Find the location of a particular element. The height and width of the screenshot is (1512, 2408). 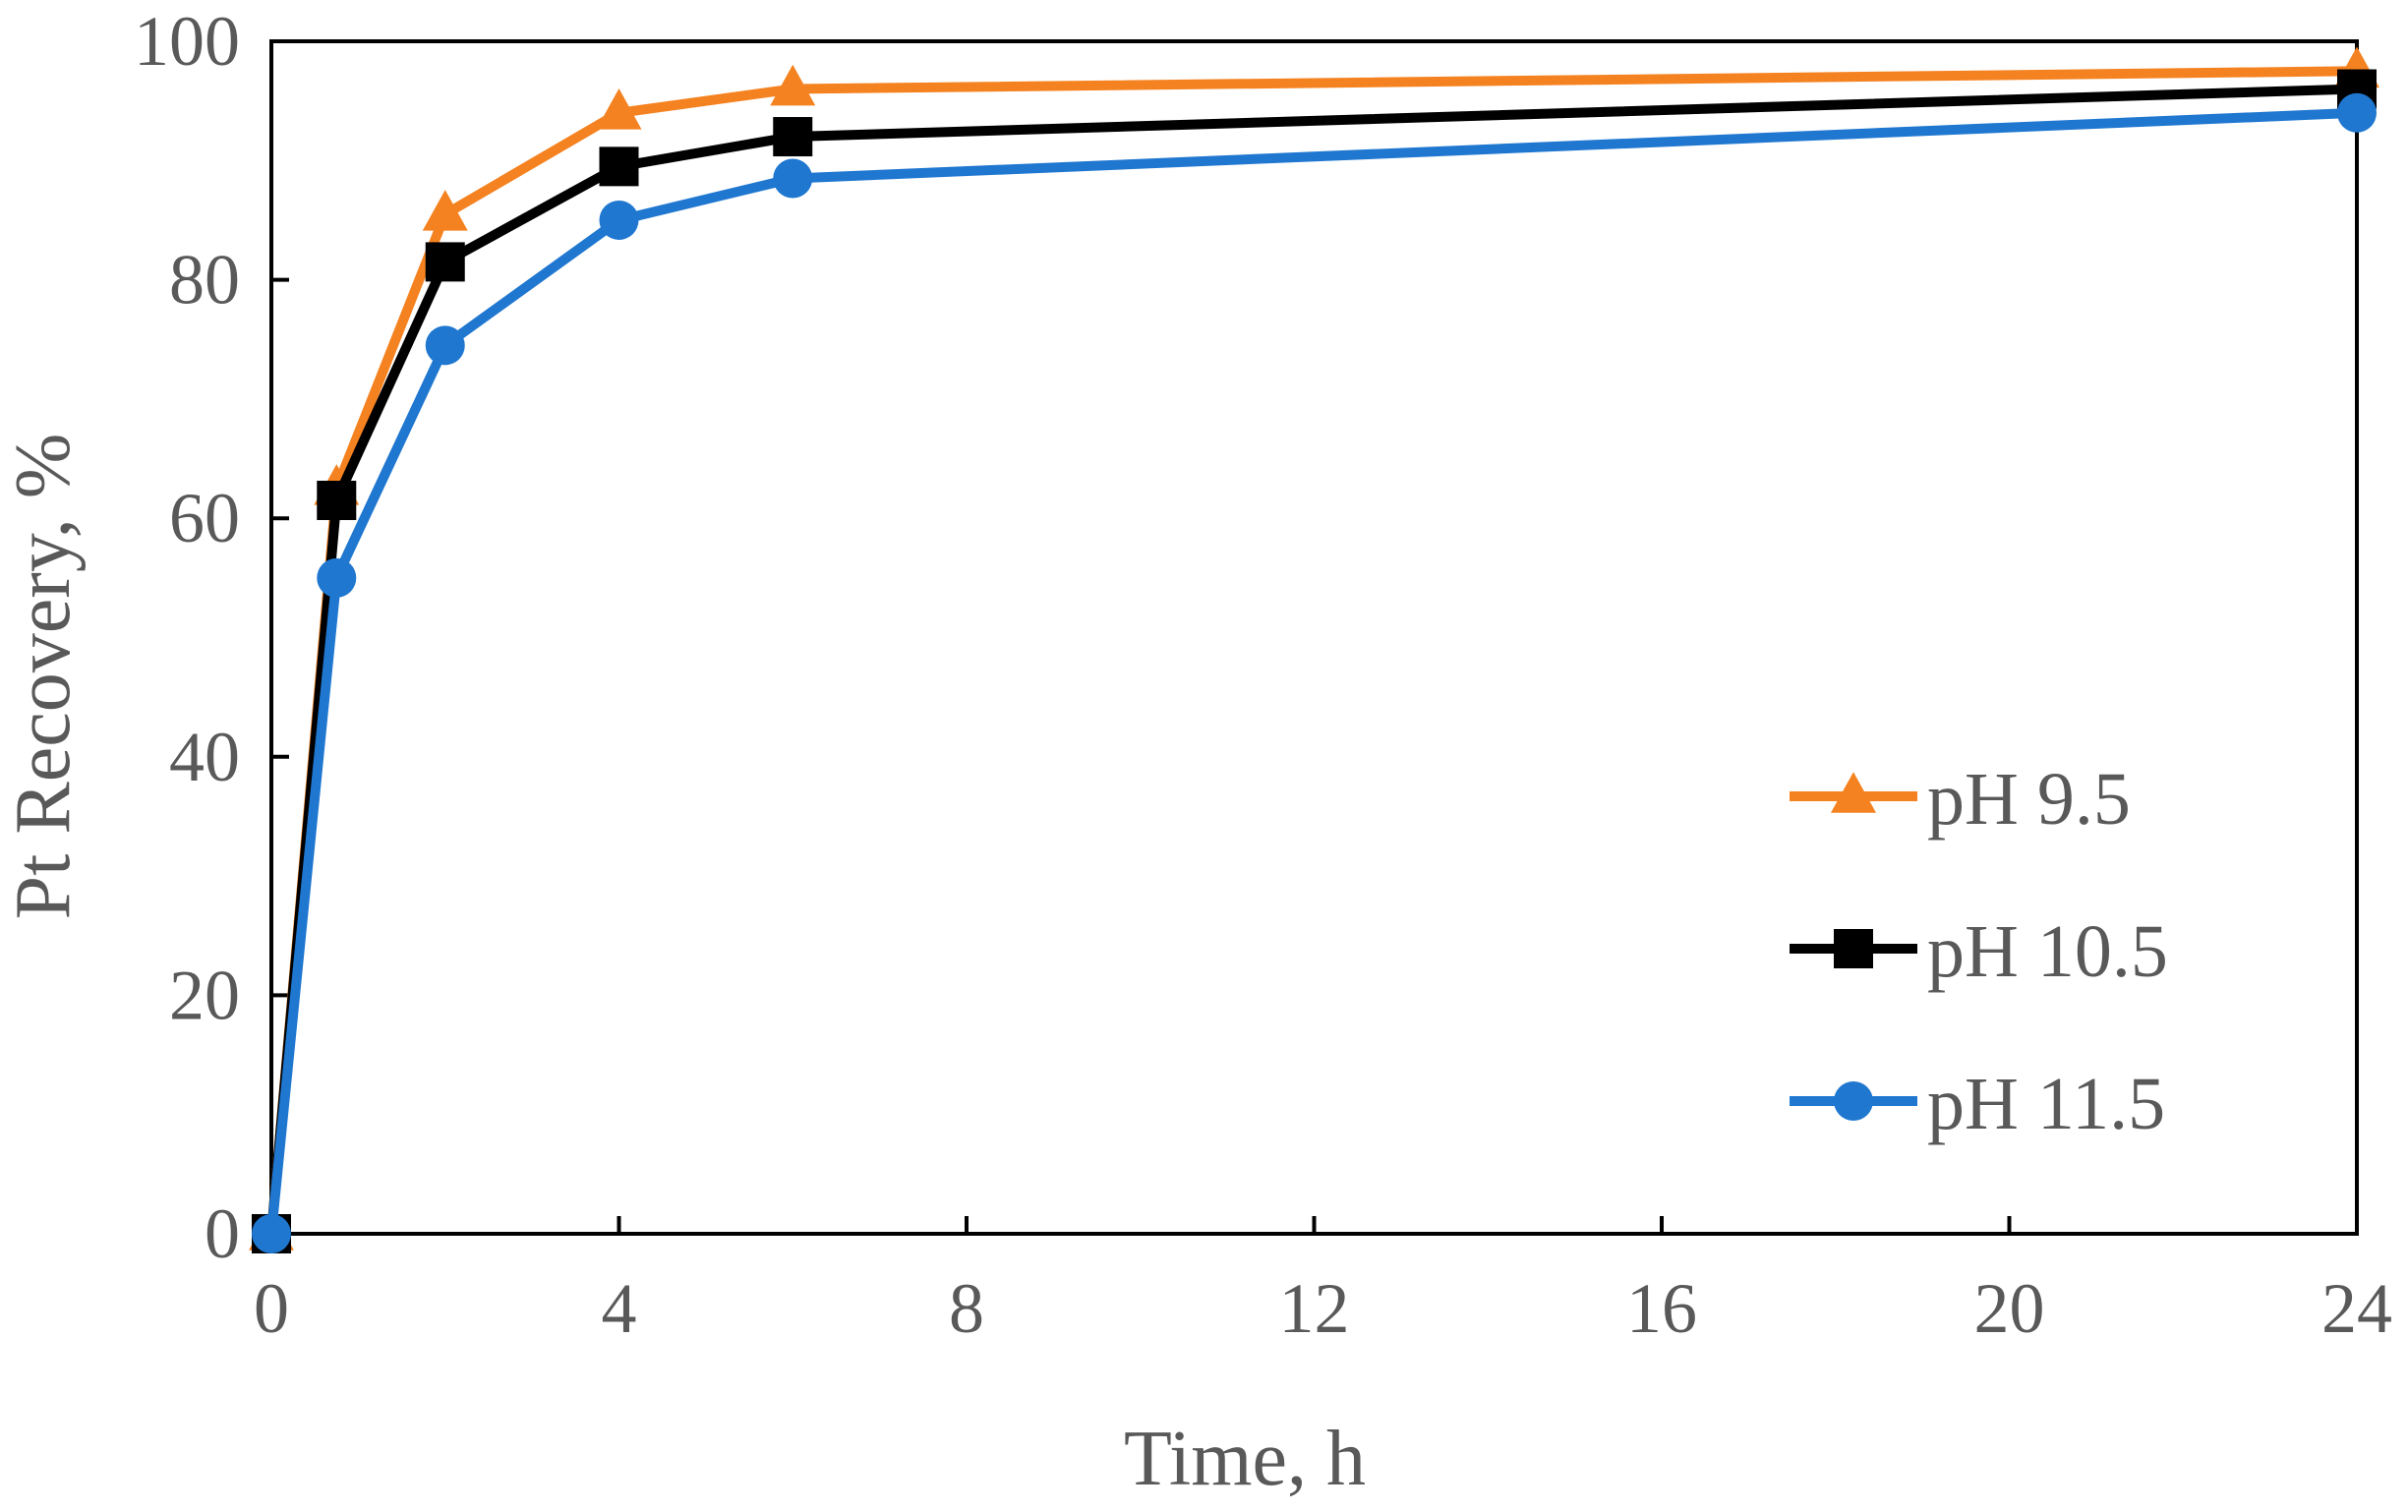

legend: pH 9.5 pH 10.5 pH 11.5 is located at coordinates (1979, 951).